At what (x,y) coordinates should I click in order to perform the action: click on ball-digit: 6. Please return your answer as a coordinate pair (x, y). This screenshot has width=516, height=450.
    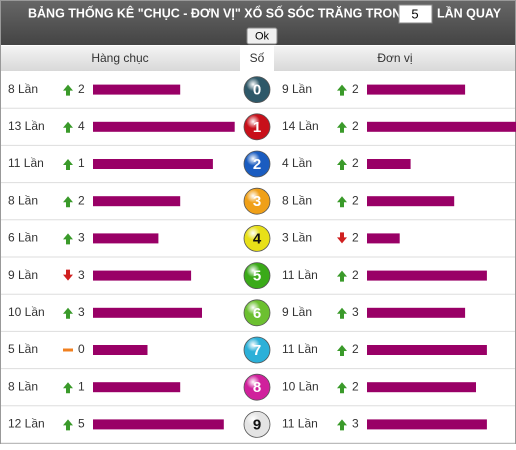
    Looking at the image, I should click on (257, 313).